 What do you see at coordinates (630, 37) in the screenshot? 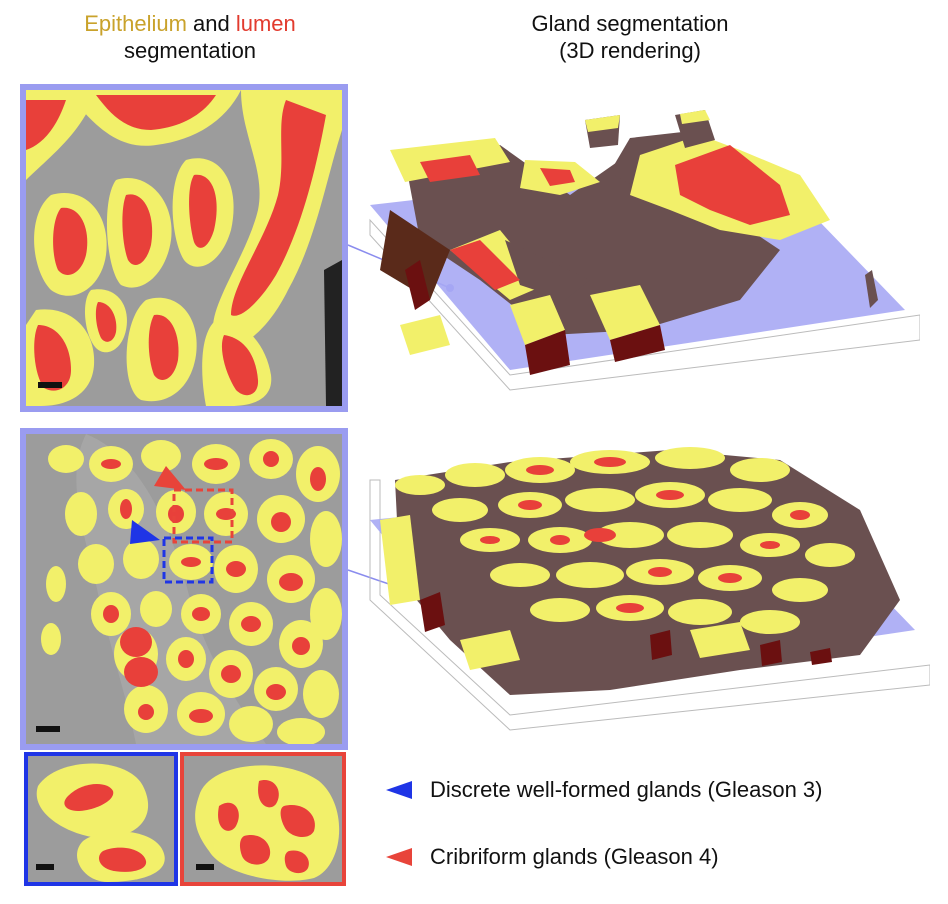
I see `right-panel-title: Gland segmentation (3D rendering)` at bounding box center [630, 37].